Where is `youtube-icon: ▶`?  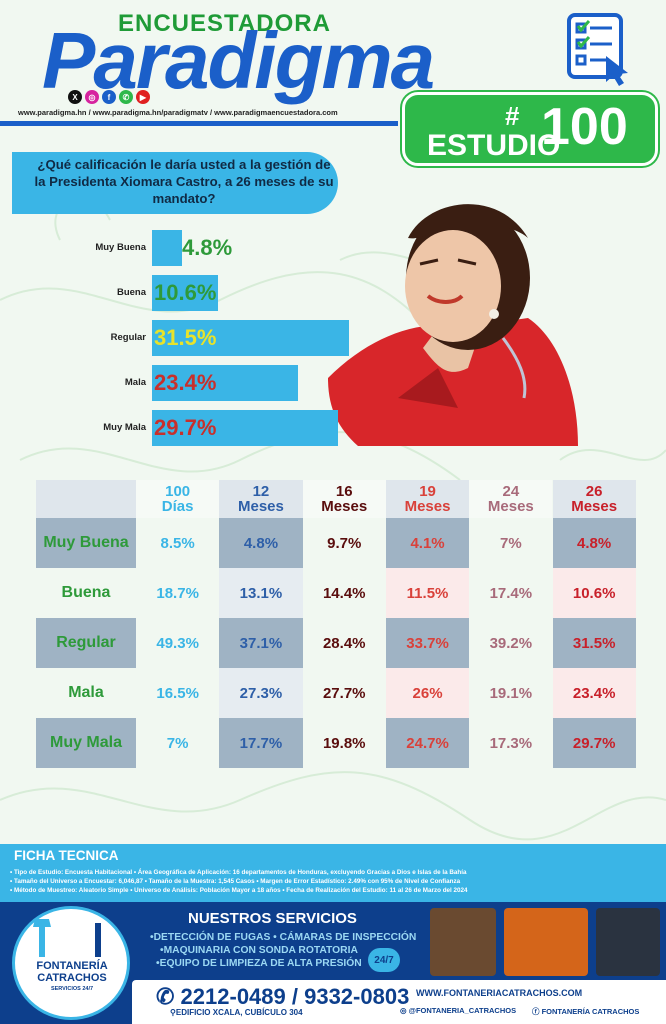 youtube-icon: ▶ is located at coordinates (143, 97).